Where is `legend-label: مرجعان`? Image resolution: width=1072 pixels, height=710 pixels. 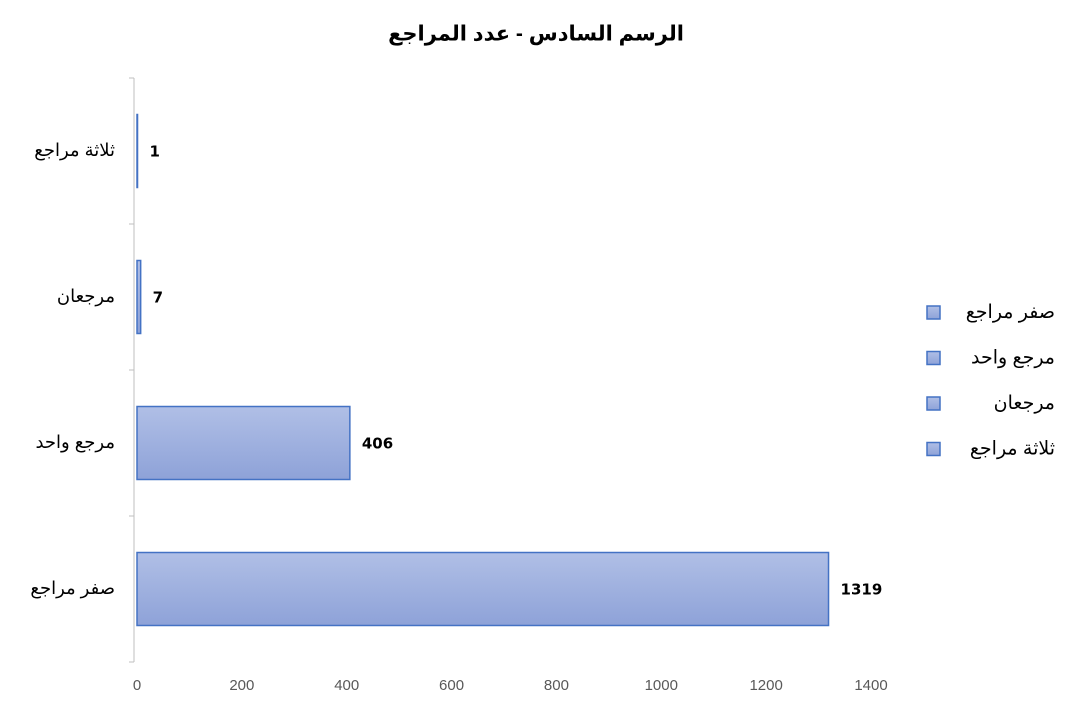 legend-label: مرجعان is located at coordinates (1024, 403).